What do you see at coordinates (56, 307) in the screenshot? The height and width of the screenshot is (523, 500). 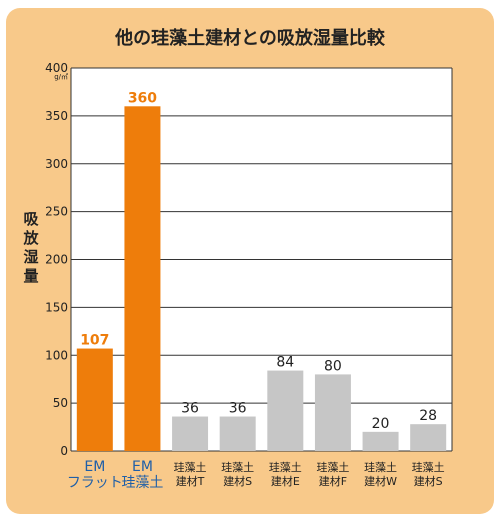 I see `y-tick-label: 150` at bounding box center [56, 307].